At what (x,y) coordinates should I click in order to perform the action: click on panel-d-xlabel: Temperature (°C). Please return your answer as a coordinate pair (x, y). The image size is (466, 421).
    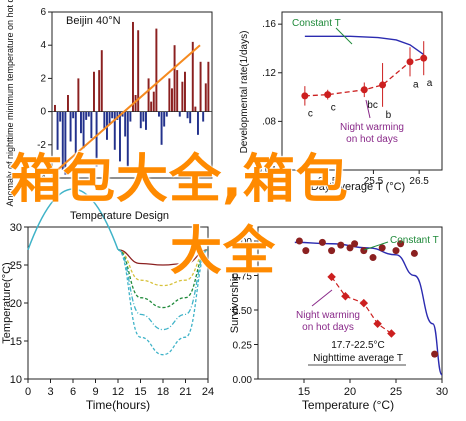
    Looking at the image, I should click on (348, 405).